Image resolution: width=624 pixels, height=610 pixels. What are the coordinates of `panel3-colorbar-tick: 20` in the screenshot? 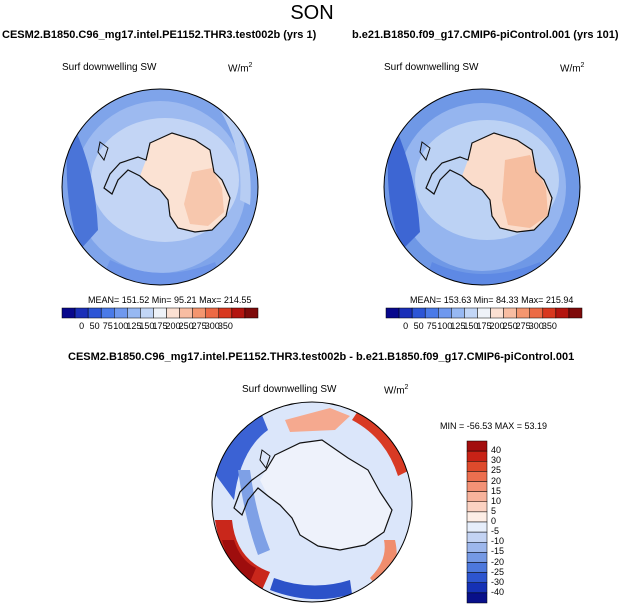 It's located at (496, 480).